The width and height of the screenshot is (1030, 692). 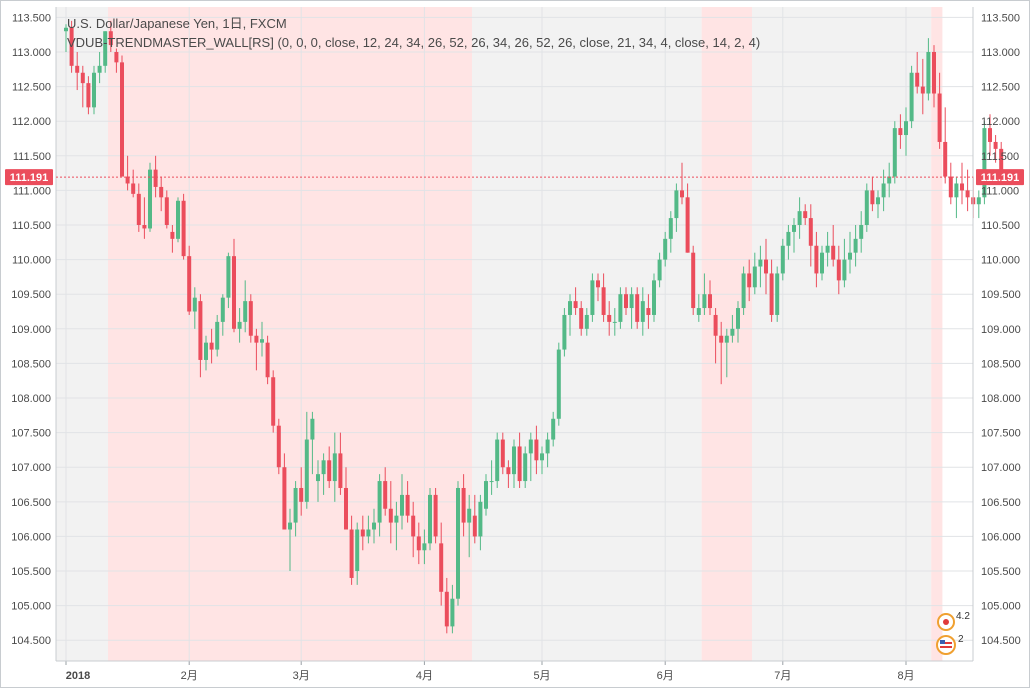 I want to click on current-price-text-right: 111.191, so click(x=1000, y=178).